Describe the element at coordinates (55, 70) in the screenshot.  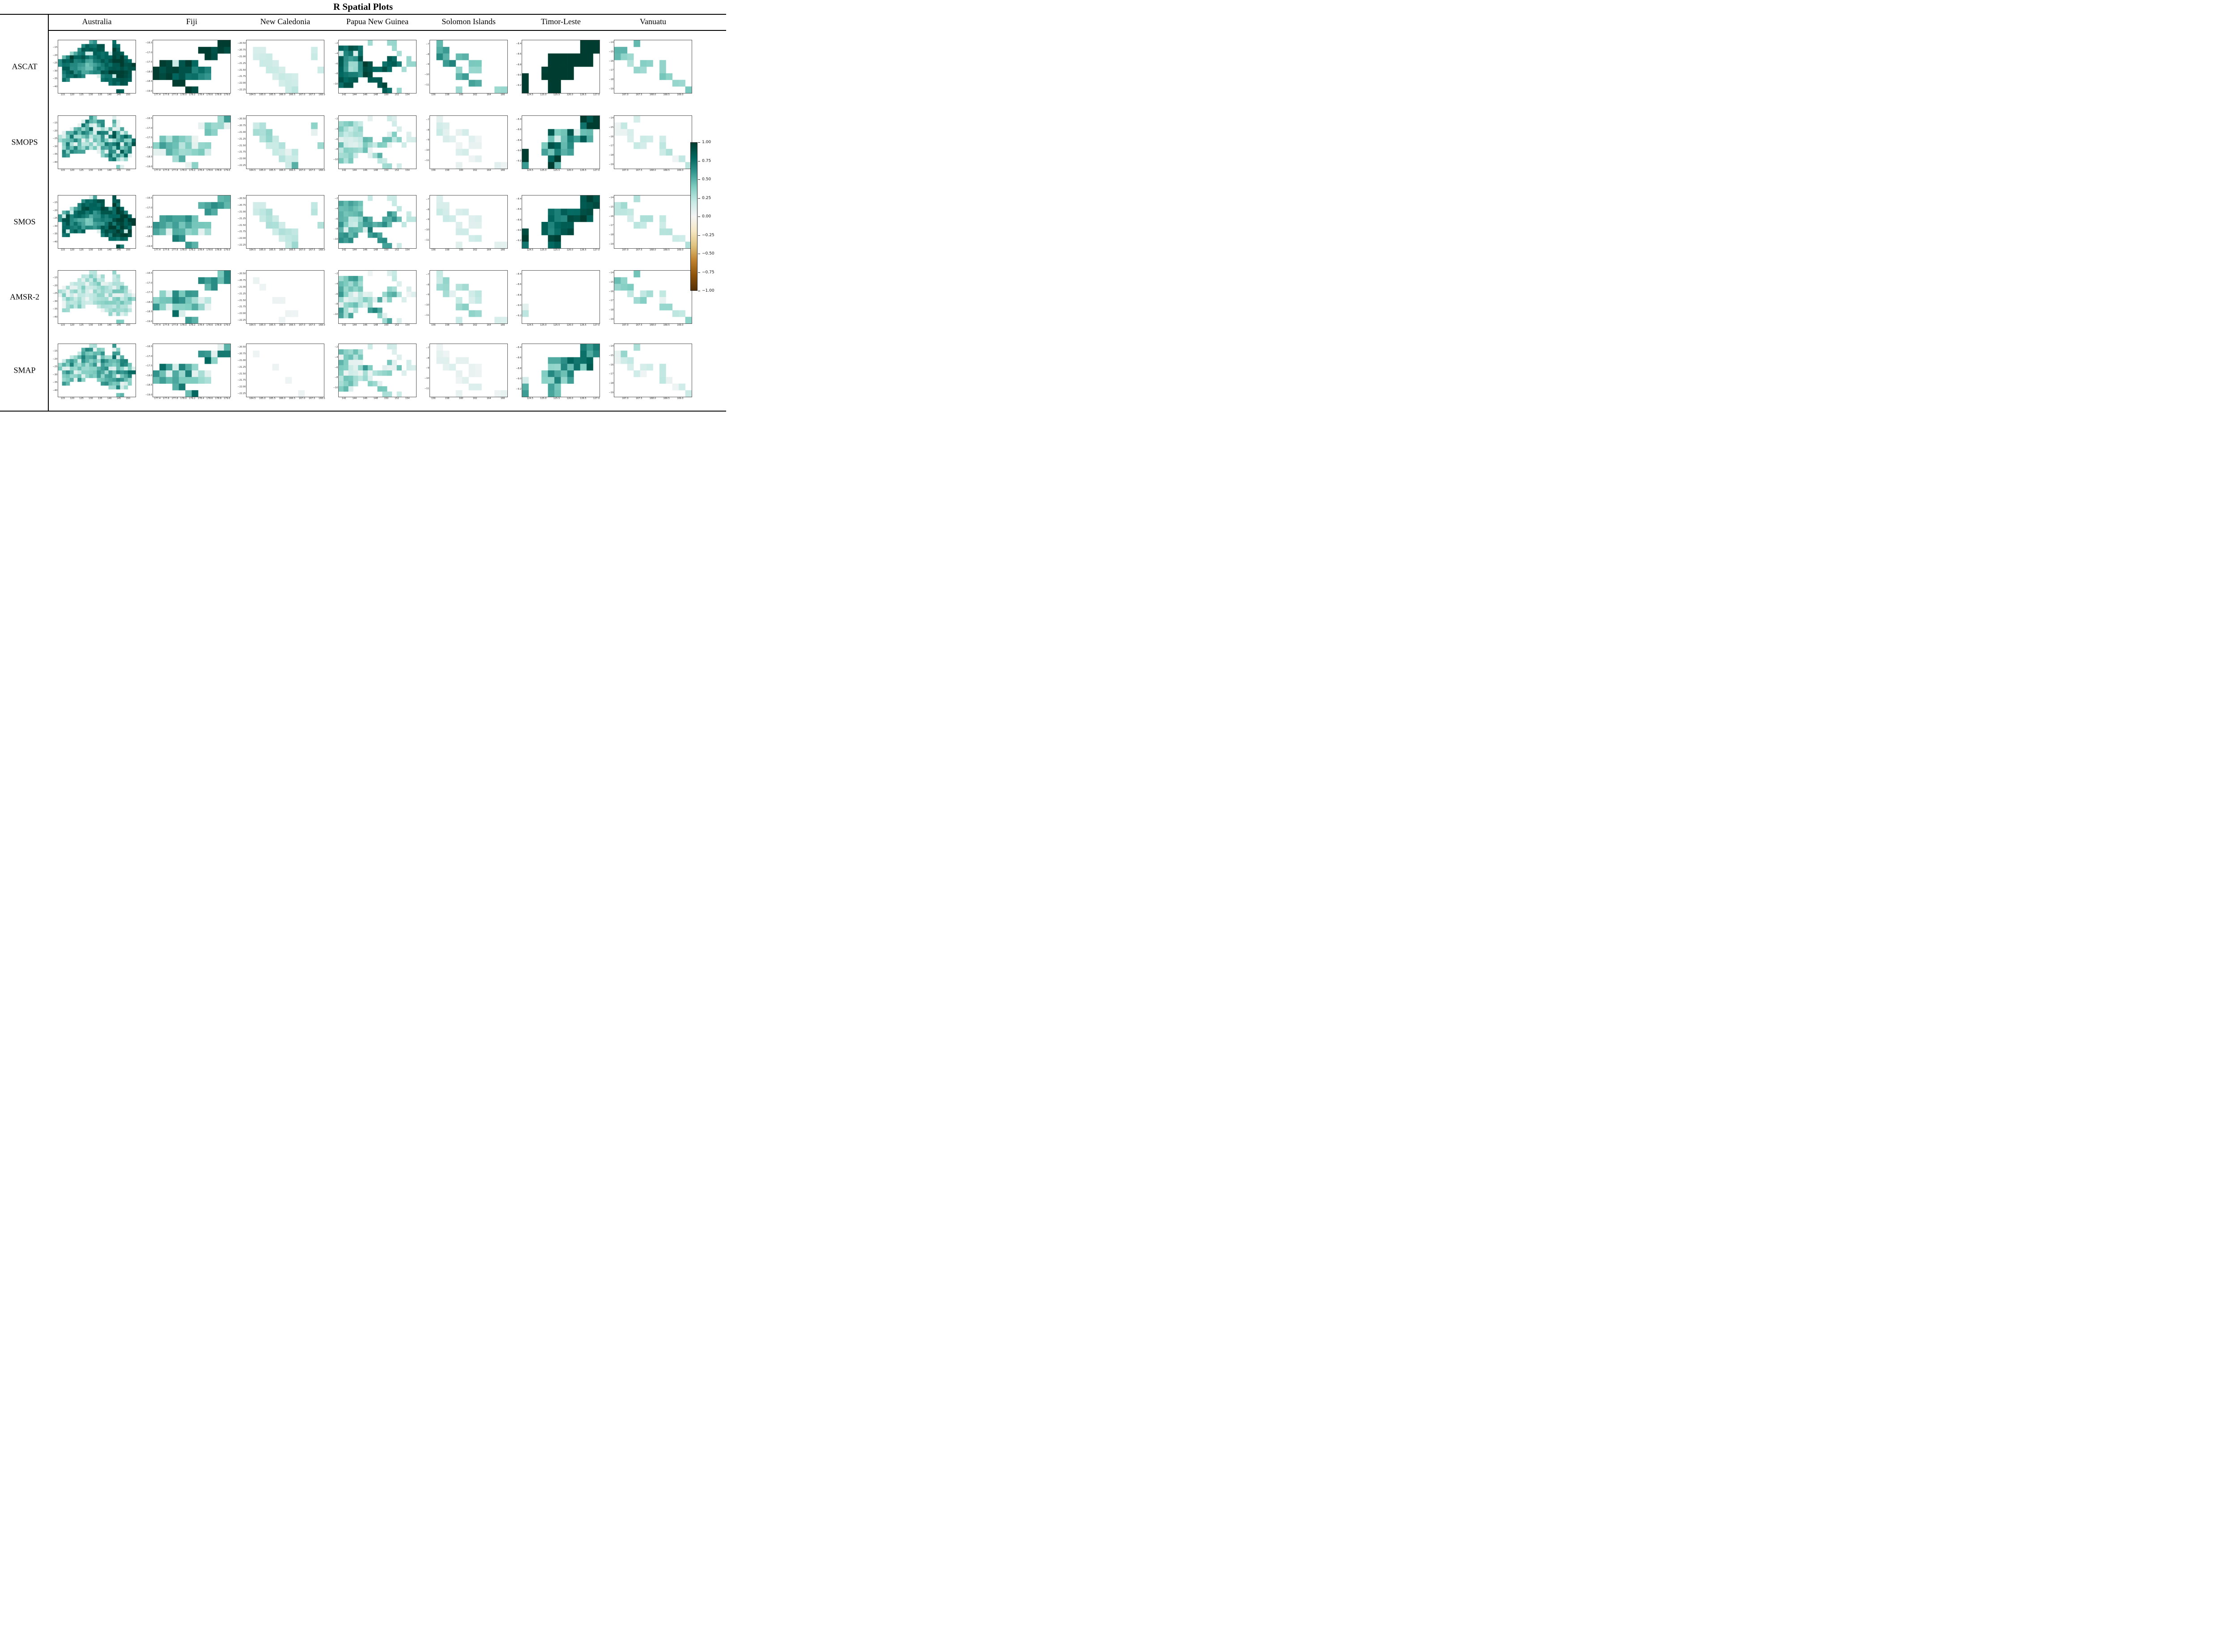
I see `y-tick-label: −30` at that location.